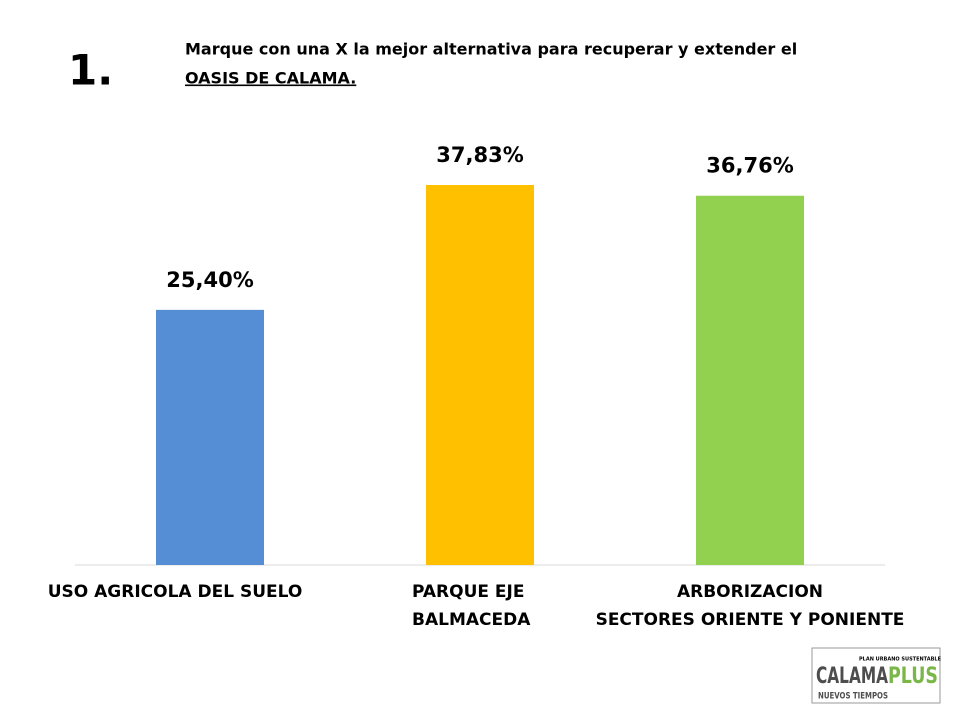  What do you see at coordinates (900, 660) in the screenshot?
I see `logo-small: PLAN URBANO SUSTENTABLE` at bounding box center [900, 660].